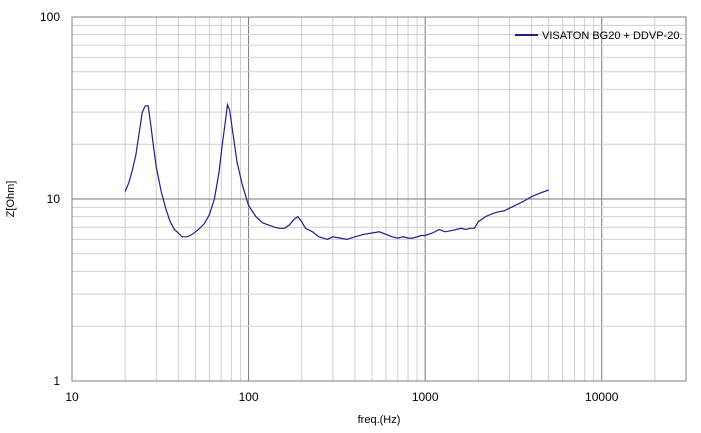 The height and width of the screenshot is (433, 701). What do you see at coordinates (11, 199) in the screenshot?
I see `y-axis-label: Z[Ohm]` at bounding box center [11, 199].